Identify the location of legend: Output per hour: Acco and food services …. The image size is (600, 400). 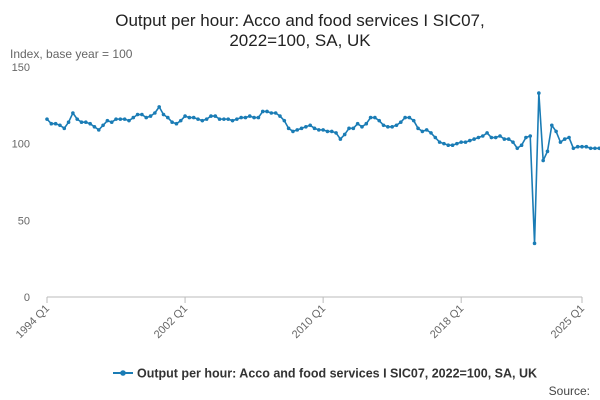
(325, 374).